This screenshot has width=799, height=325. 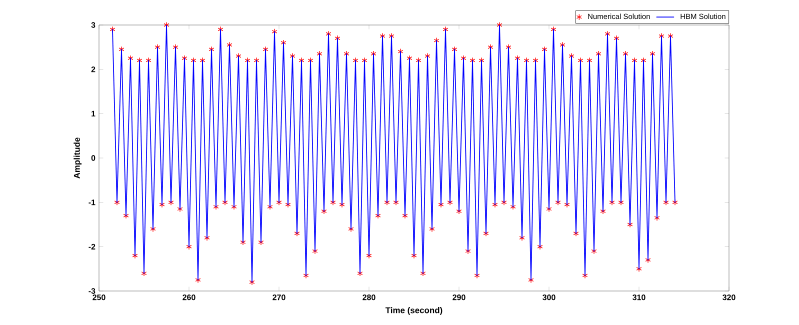 What do you see at coordinates (78, 158) in the screenshot?
I see `y-axis-title: Amplitude` at bounding box center [78, 158].